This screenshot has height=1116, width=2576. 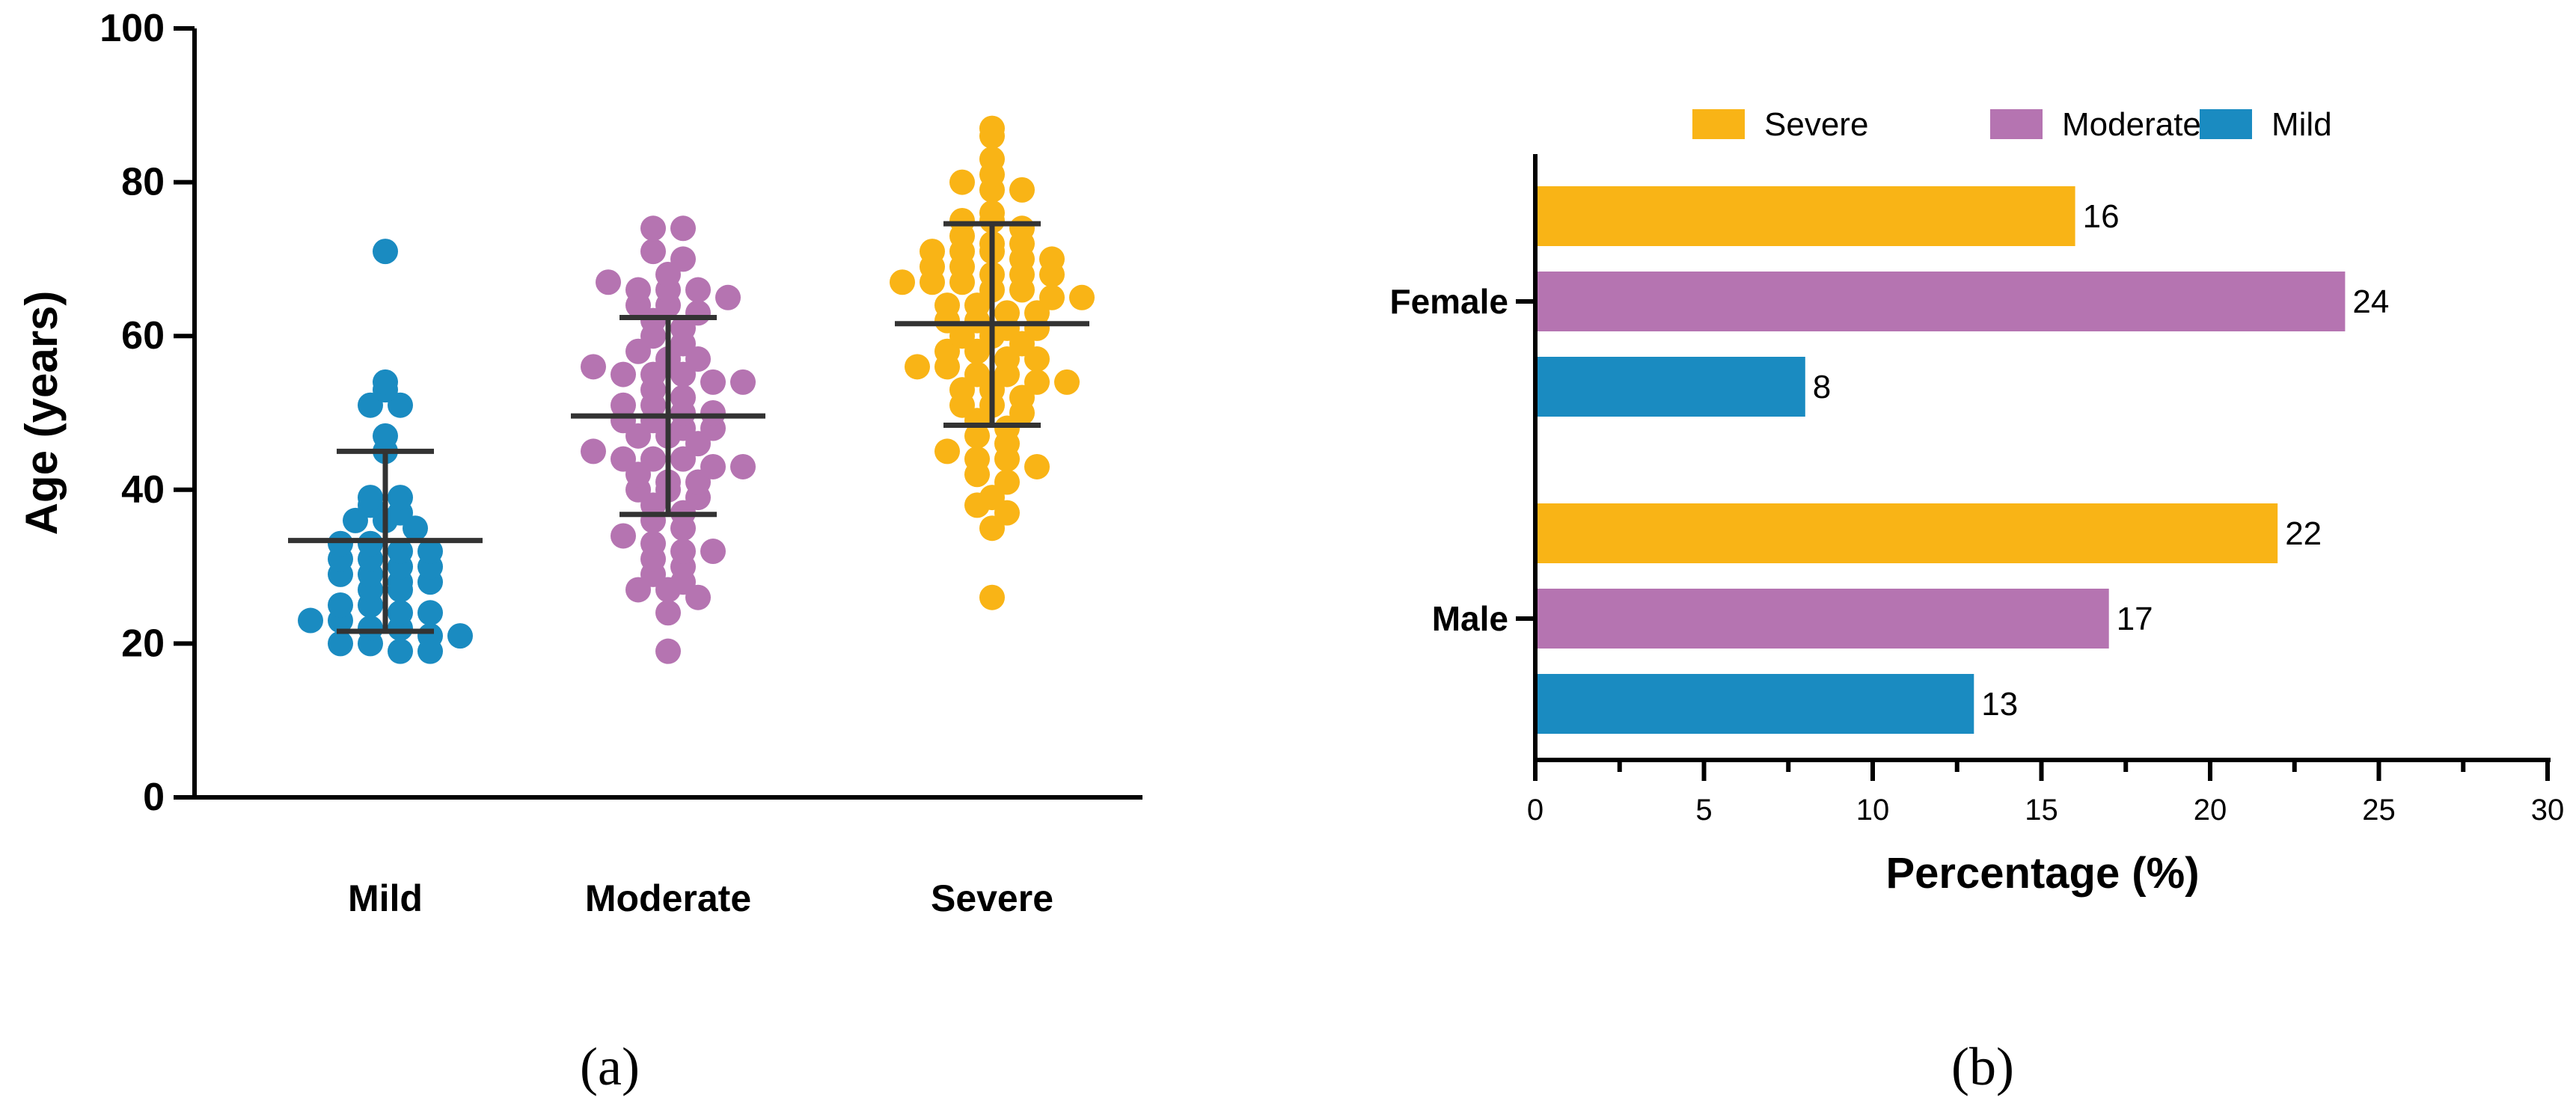 What do you see at coordinates (2226, 124) in the screenshot?
I see `legend-swatch-mild` at bounding box center [2226, 124].